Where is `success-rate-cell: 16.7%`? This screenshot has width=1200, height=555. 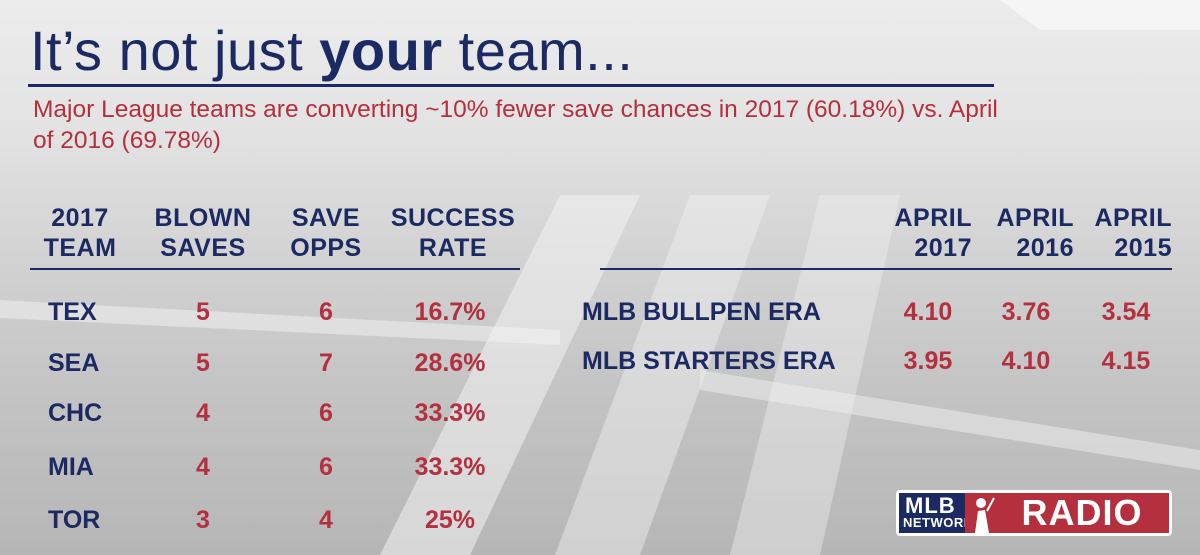 success-rate-cell: 16.7% is located at coordinates (450, 312).